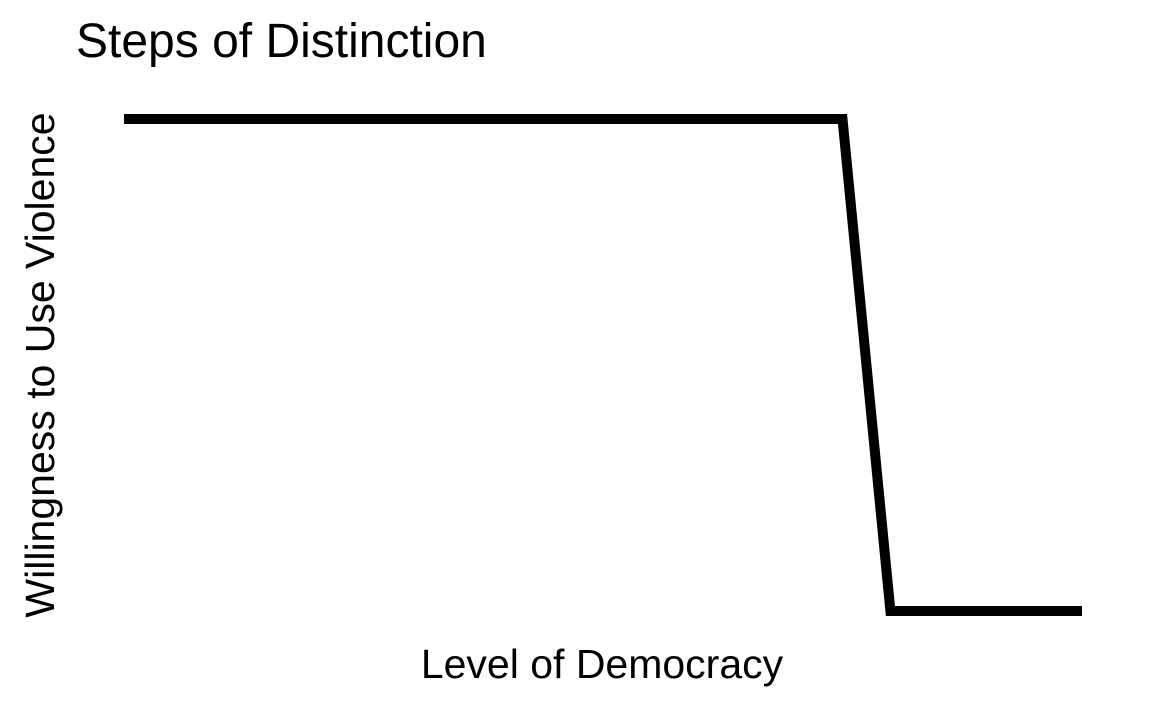 The image size is (1152, 711). What do you see at coordinates (40, 365) in the screenshot?
I see `y-axis-label: Willingness to Use Violence` at bounding box center [40, 365].